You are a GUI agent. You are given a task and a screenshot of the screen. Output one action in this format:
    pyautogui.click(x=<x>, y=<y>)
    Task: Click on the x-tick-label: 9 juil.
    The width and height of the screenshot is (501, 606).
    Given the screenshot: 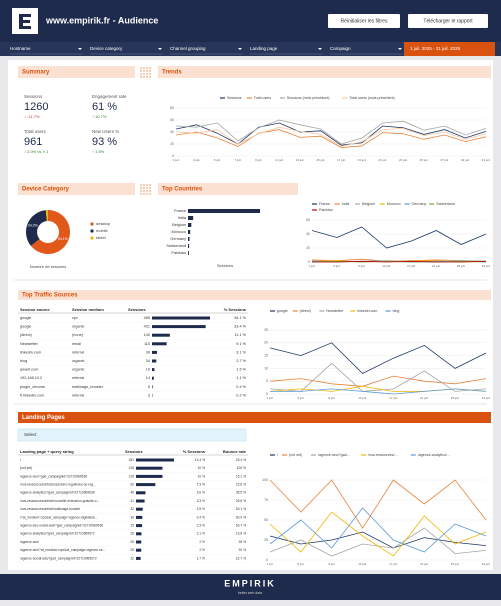 What is the action you would take?
    pyautogui.click(x=361, y=266)
    